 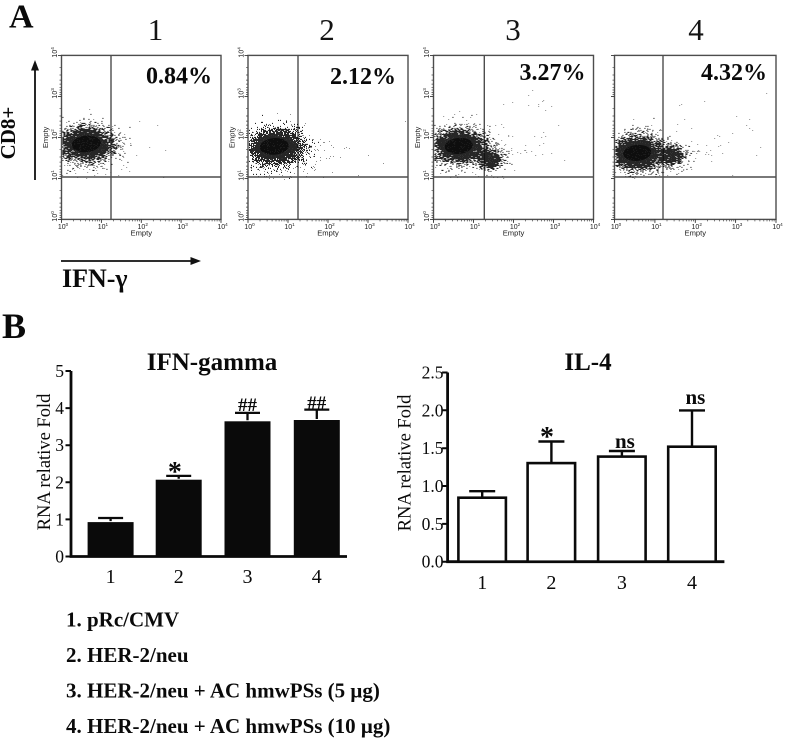 What do you see at coordinates (179, 77) in the screenshot?
I see `svg-text: 0.84%` at bounding box center [179, 77].